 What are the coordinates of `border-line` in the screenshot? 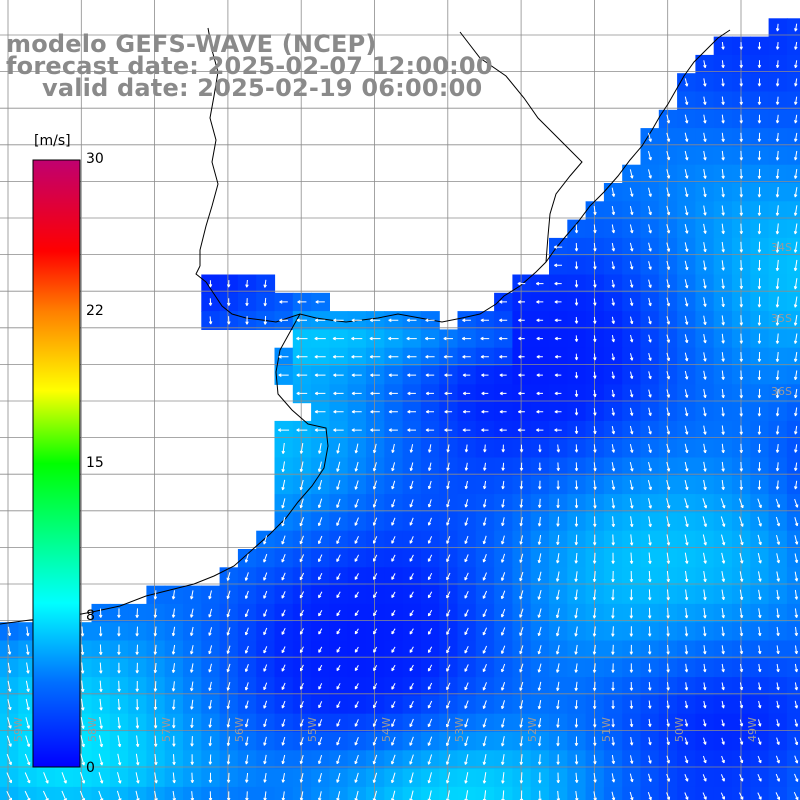 It's located at (521, 147).